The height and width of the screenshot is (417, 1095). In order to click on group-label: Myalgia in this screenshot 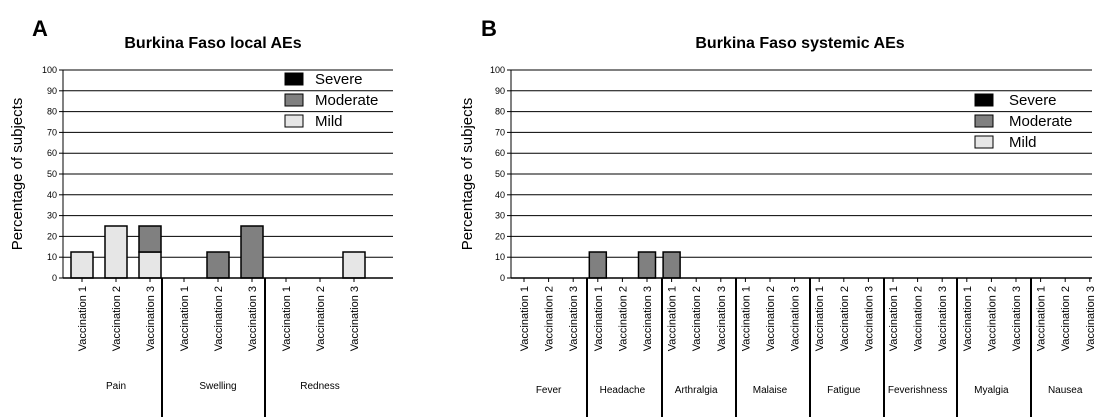, I will do `click(991, 390)`.